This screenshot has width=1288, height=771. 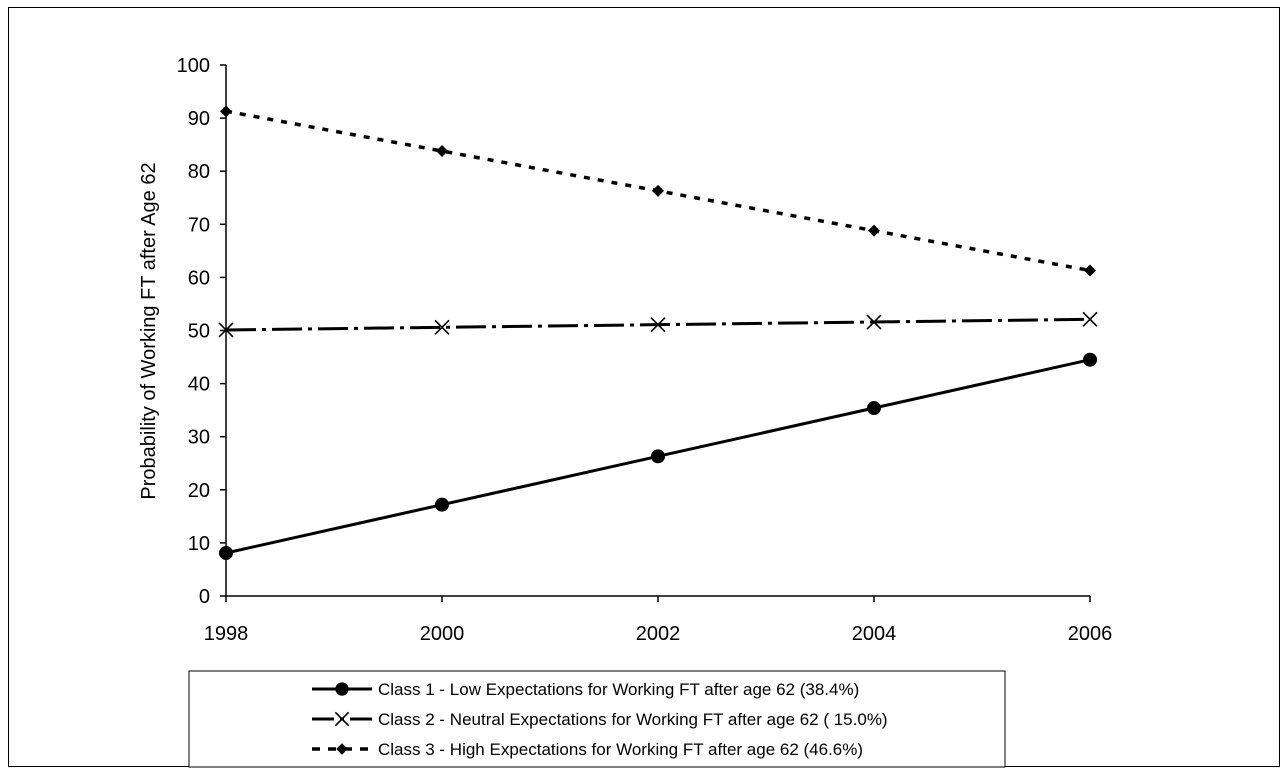 I want to click on y-tick-label: 60, so click(x=199, y=278).